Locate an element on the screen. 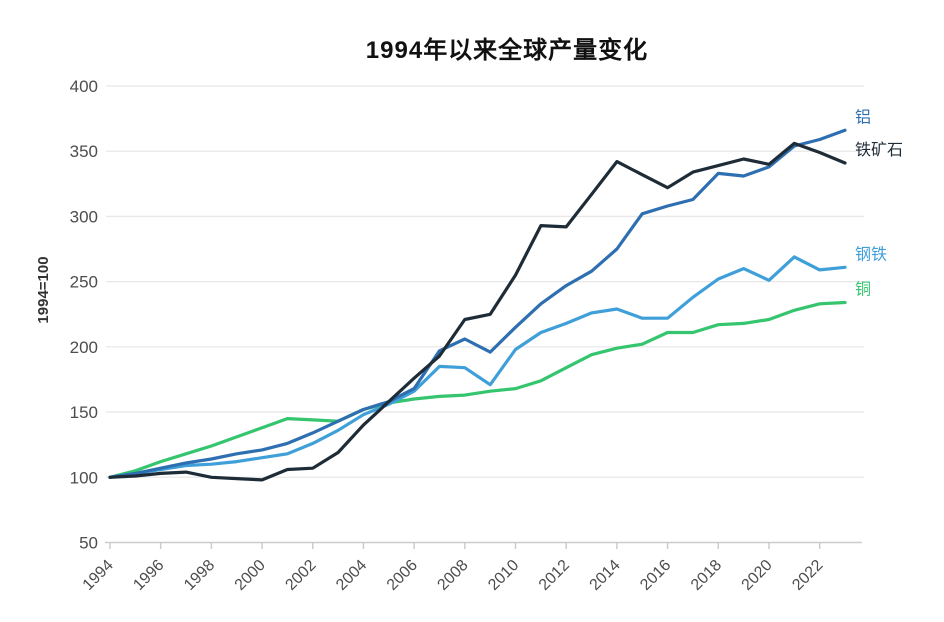 This screenshot has width=944, height=622. x-tick-label-2006: 2006 is located at coordinates (402, 575).